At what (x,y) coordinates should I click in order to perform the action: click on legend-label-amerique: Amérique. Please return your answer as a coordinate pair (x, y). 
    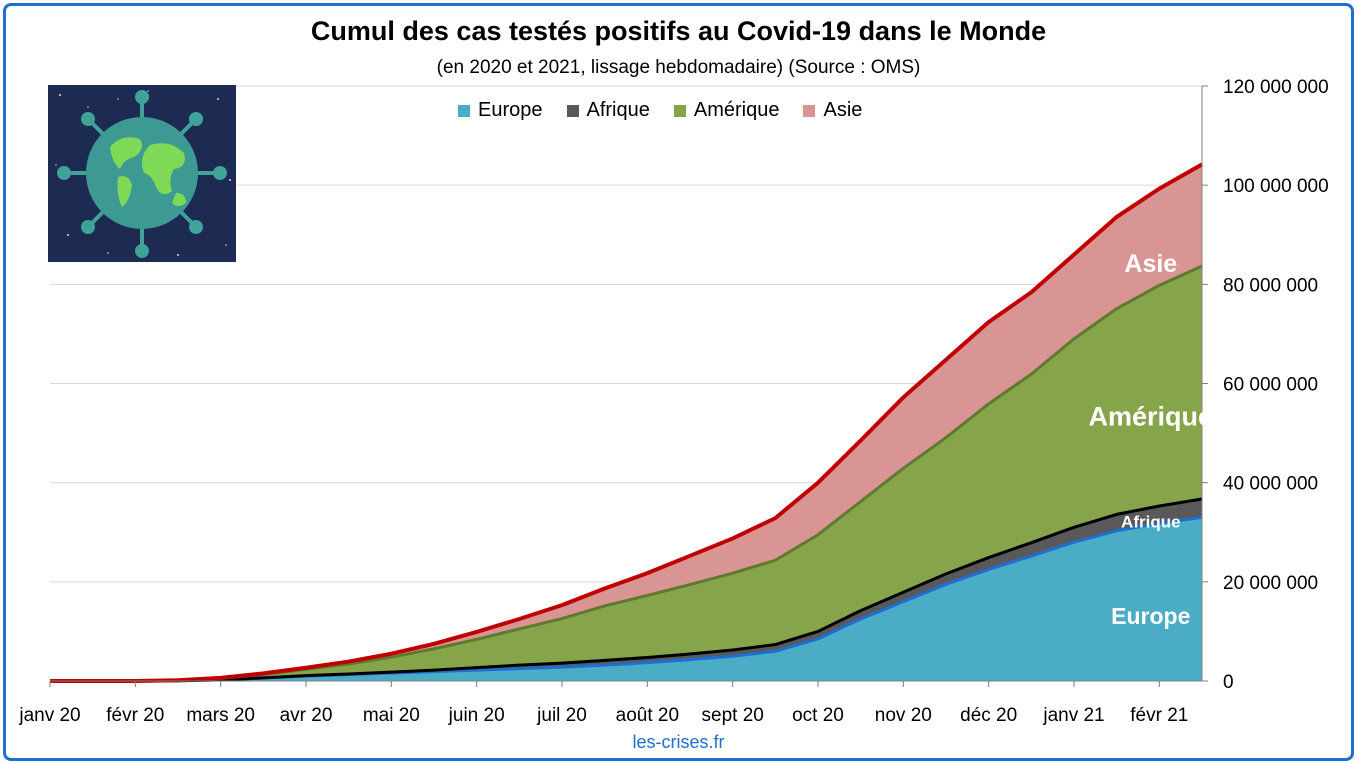
    Looking at the image, I should click on (736, 110).